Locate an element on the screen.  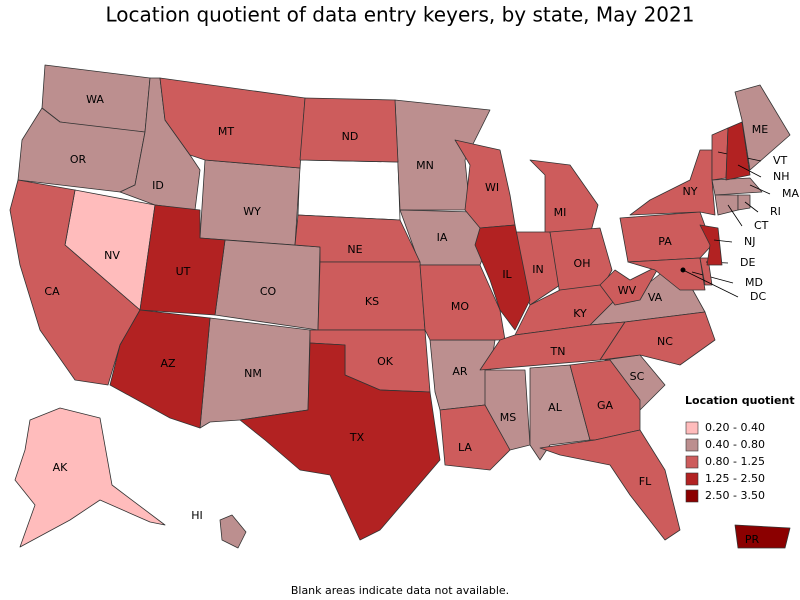
state-label: FL is located at coordinates (645, 481).